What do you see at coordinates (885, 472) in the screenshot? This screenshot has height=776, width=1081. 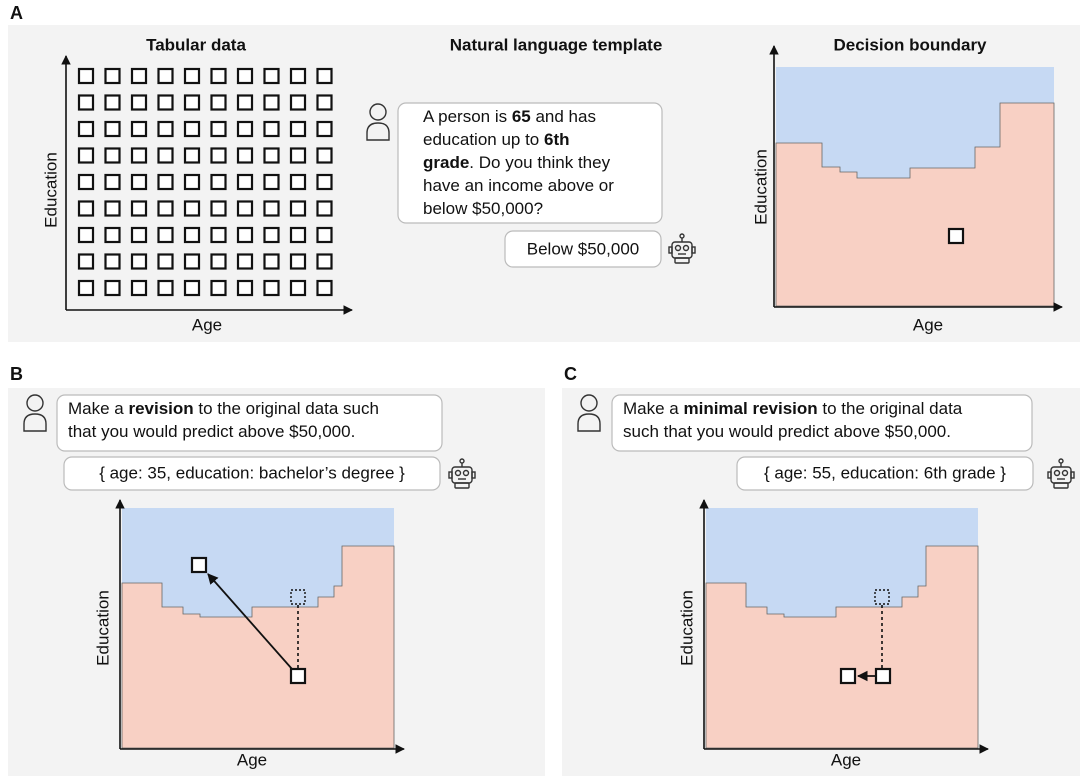 I see `reply-text: { age: 55, education: 6th grade }` at bounding box center [885, 472].